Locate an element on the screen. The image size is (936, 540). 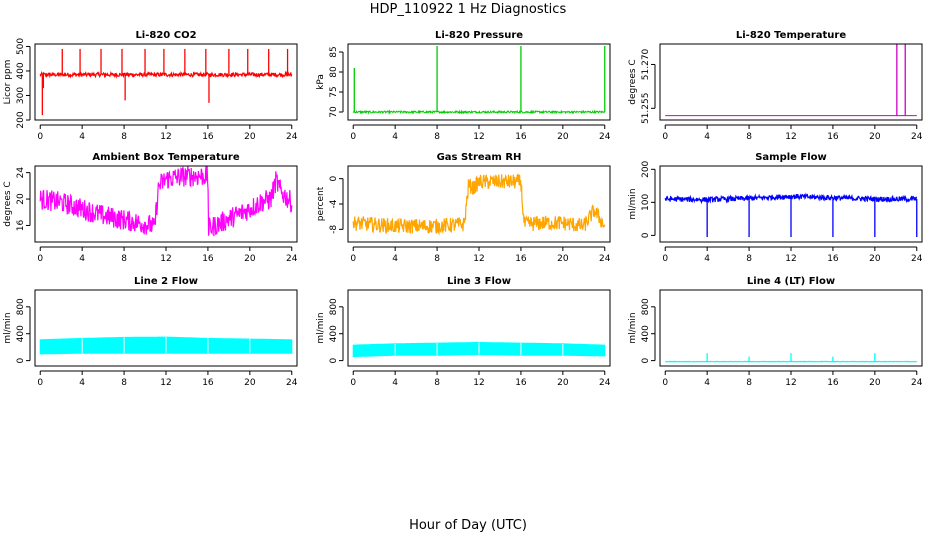
y-axis-label: Licor ppm is located at coordinates (8, 82).